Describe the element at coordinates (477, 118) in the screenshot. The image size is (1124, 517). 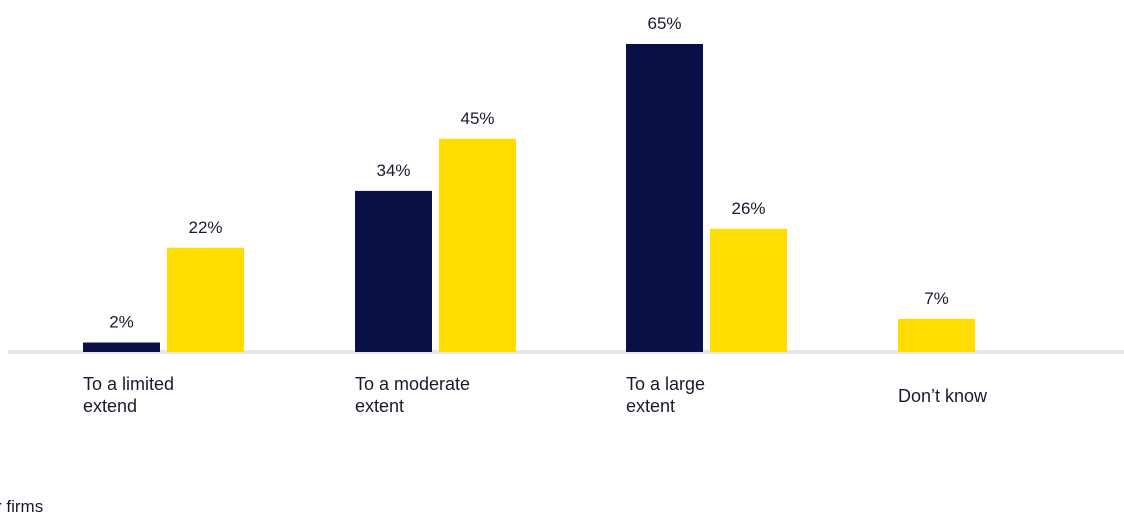
I see `value-label-series2-cat2: 45%` at that location.